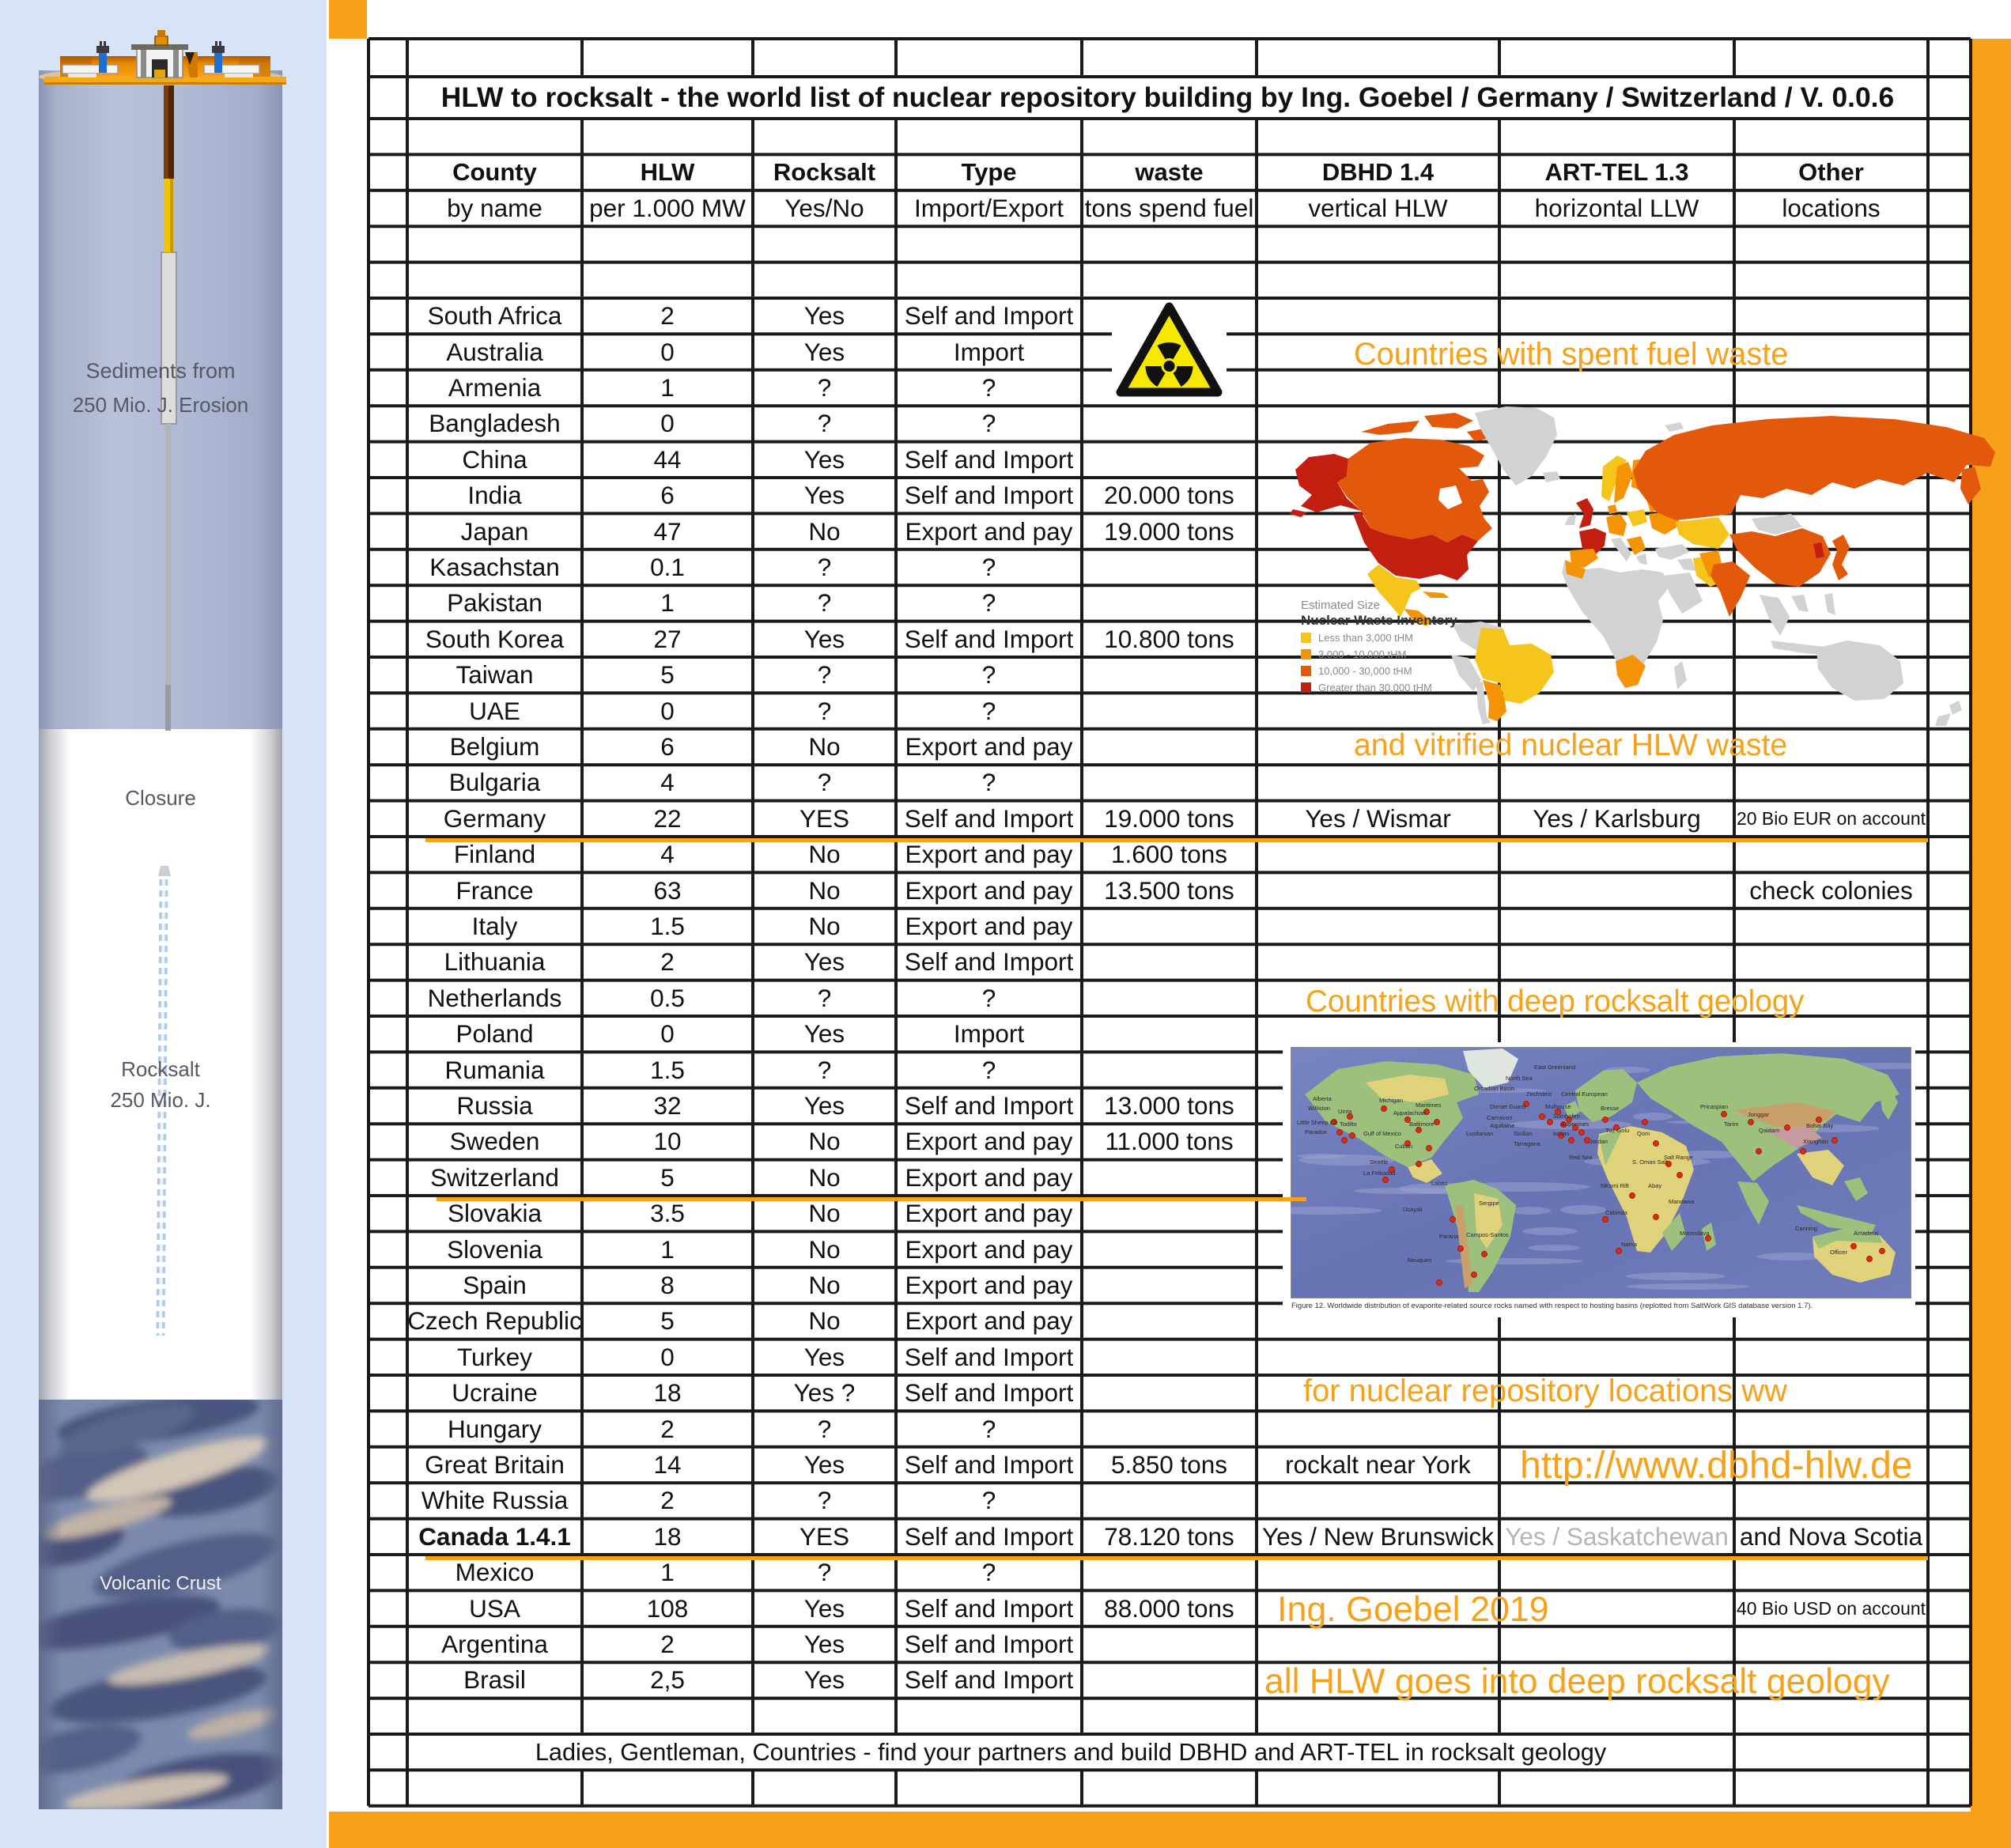 This screenshot has width=2011, height=1848. Describe the element at coordinates (1319, 1108) in the screenshot. I see `svg-text: Williston` at that location.